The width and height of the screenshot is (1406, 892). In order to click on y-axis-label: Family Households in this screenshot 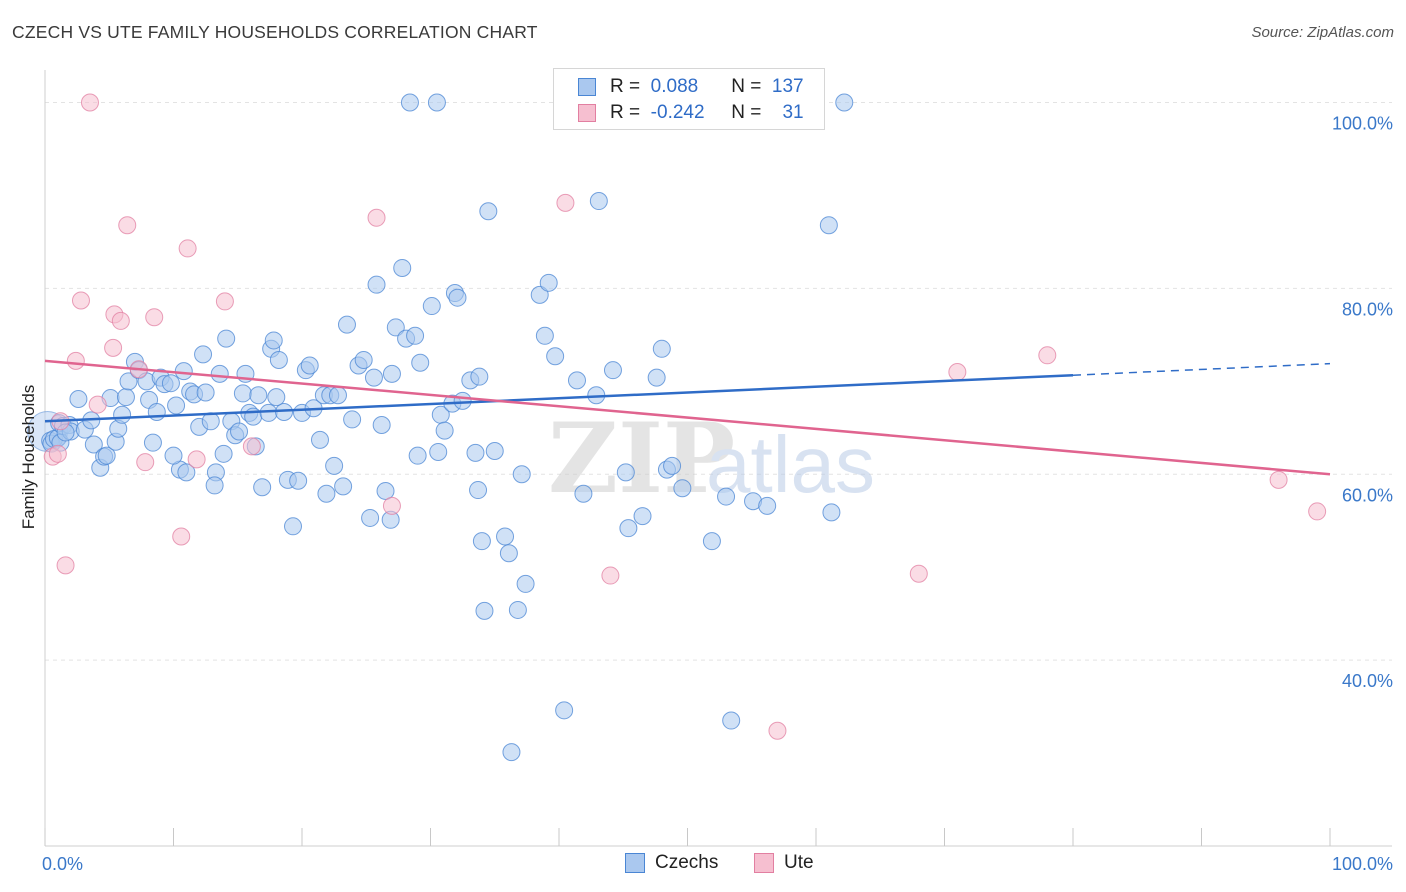, I will do `click(28, 457)`.